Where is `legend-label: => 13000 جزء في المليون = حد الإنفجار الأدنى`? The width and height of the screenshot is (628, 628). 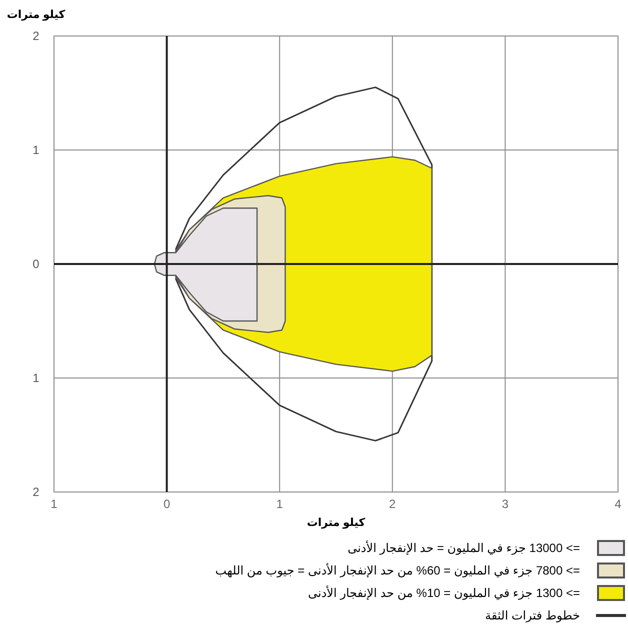
legend-label: => 13000 جزء في المليون = حد الإنفجار الأدنى is located at coordinates (464, 547).